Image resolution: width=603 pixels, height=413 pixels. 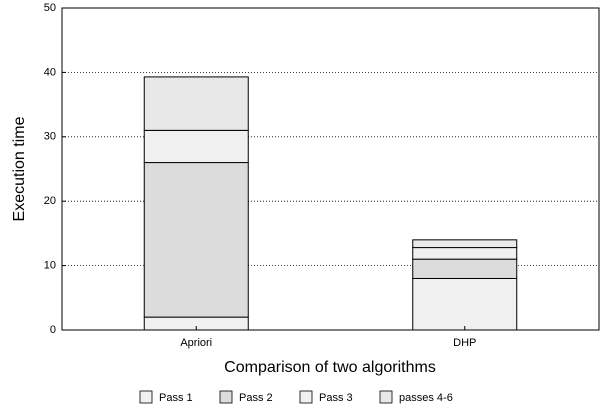 What do you see at coordinates (19, 168) in the screenshot?
I see `y-axis-title: Execution time` at bounding box center [19, 168].